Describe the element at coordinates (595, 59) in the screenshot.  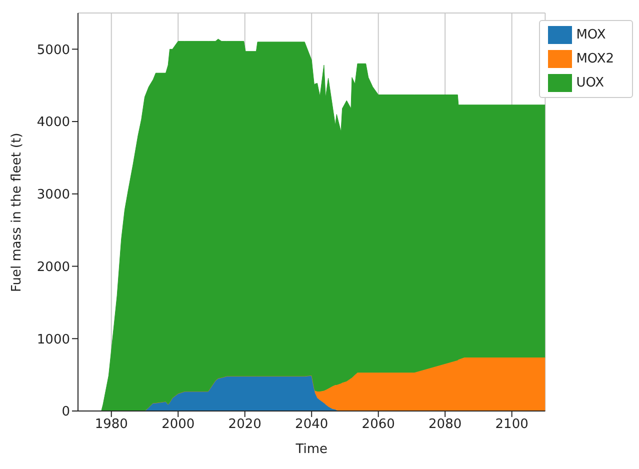
I see `legend-label: MOX2` at that location.